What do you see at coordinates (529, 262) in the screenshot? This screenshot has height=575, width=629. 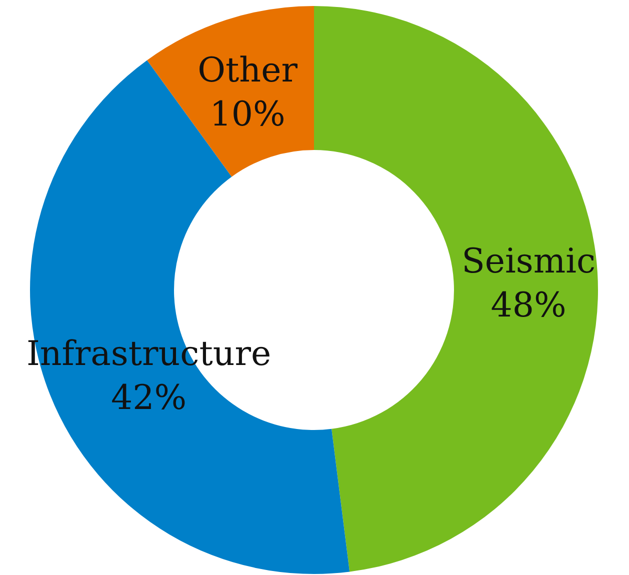 I see `slice-label: Seismic` at bounding box center [529, 262].